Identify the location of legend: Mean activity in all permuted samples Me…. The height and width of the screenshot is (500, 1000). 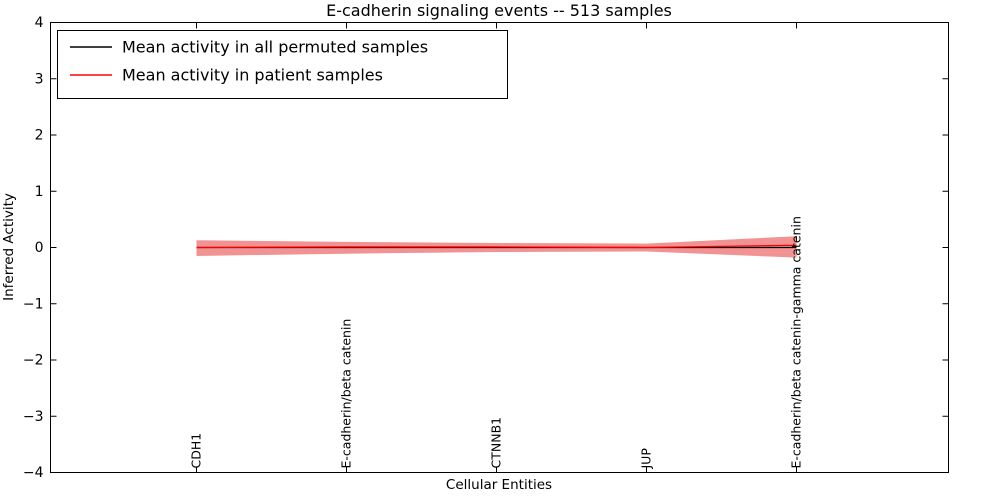
(282, 64).